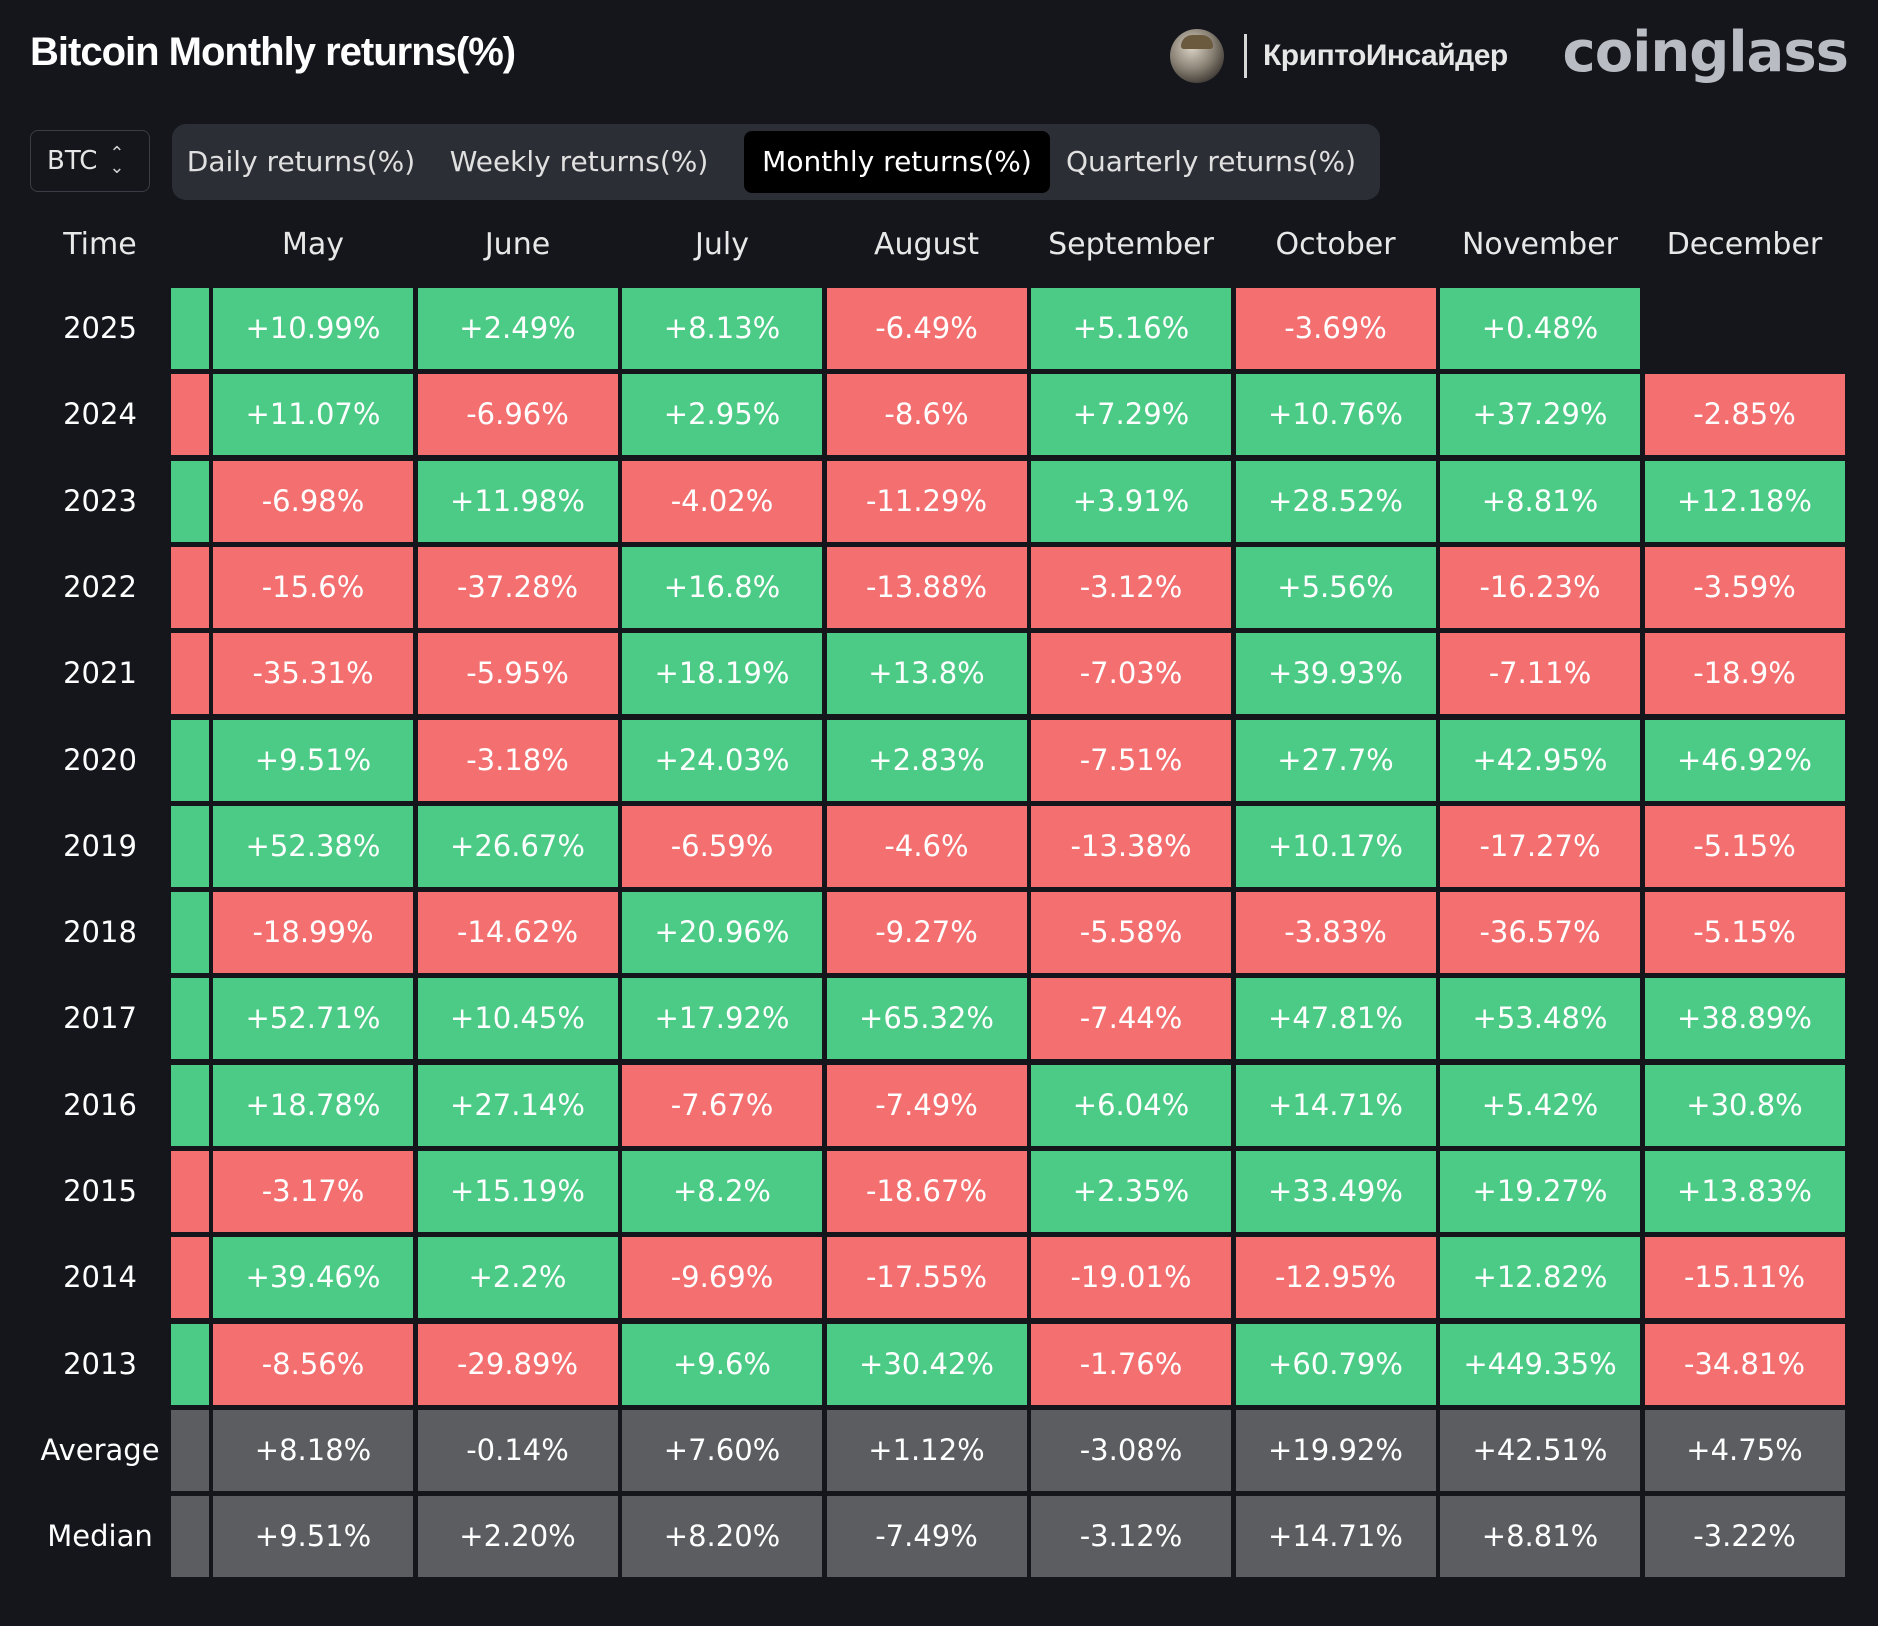  I want to click on return-cell: +7.29%, so click(1131, 415).